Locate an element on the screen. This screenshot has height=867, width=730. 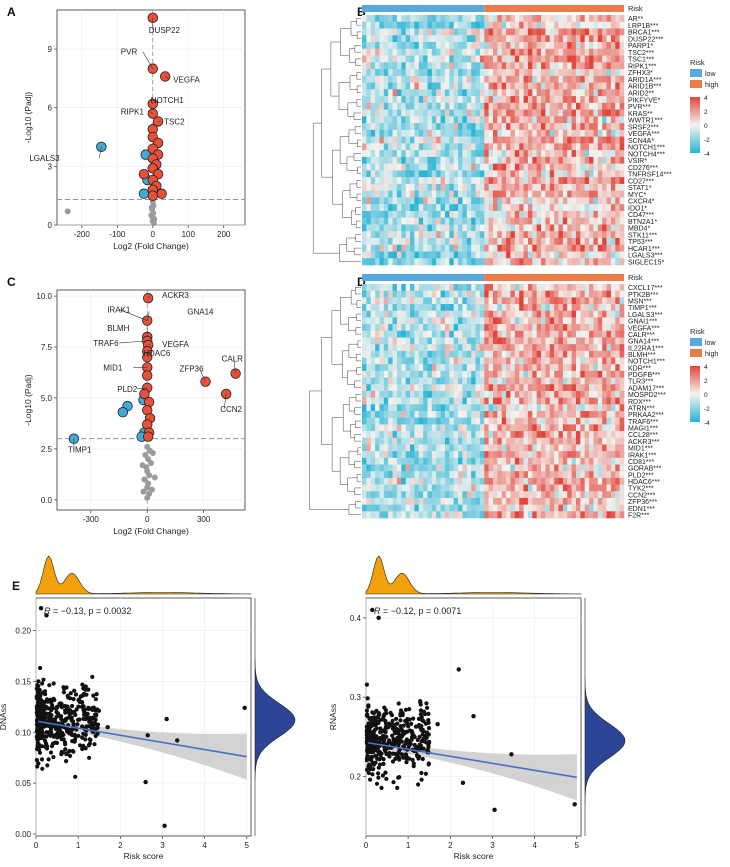
dendrogram-branch is located at coordinates (358, 211).